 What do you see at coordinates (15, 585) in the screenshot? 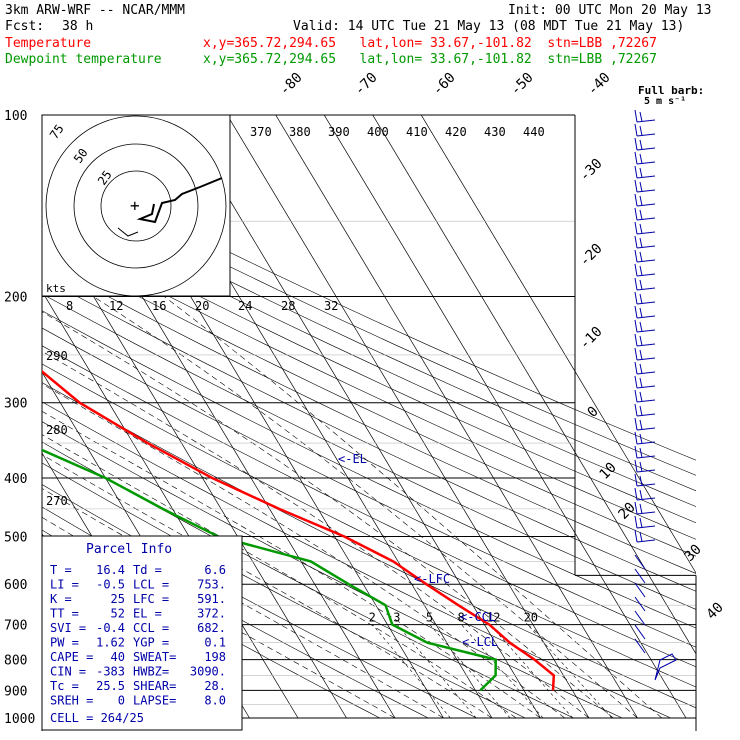
I see `pressure-tick-label: 600` at bounding box center [15, 585].